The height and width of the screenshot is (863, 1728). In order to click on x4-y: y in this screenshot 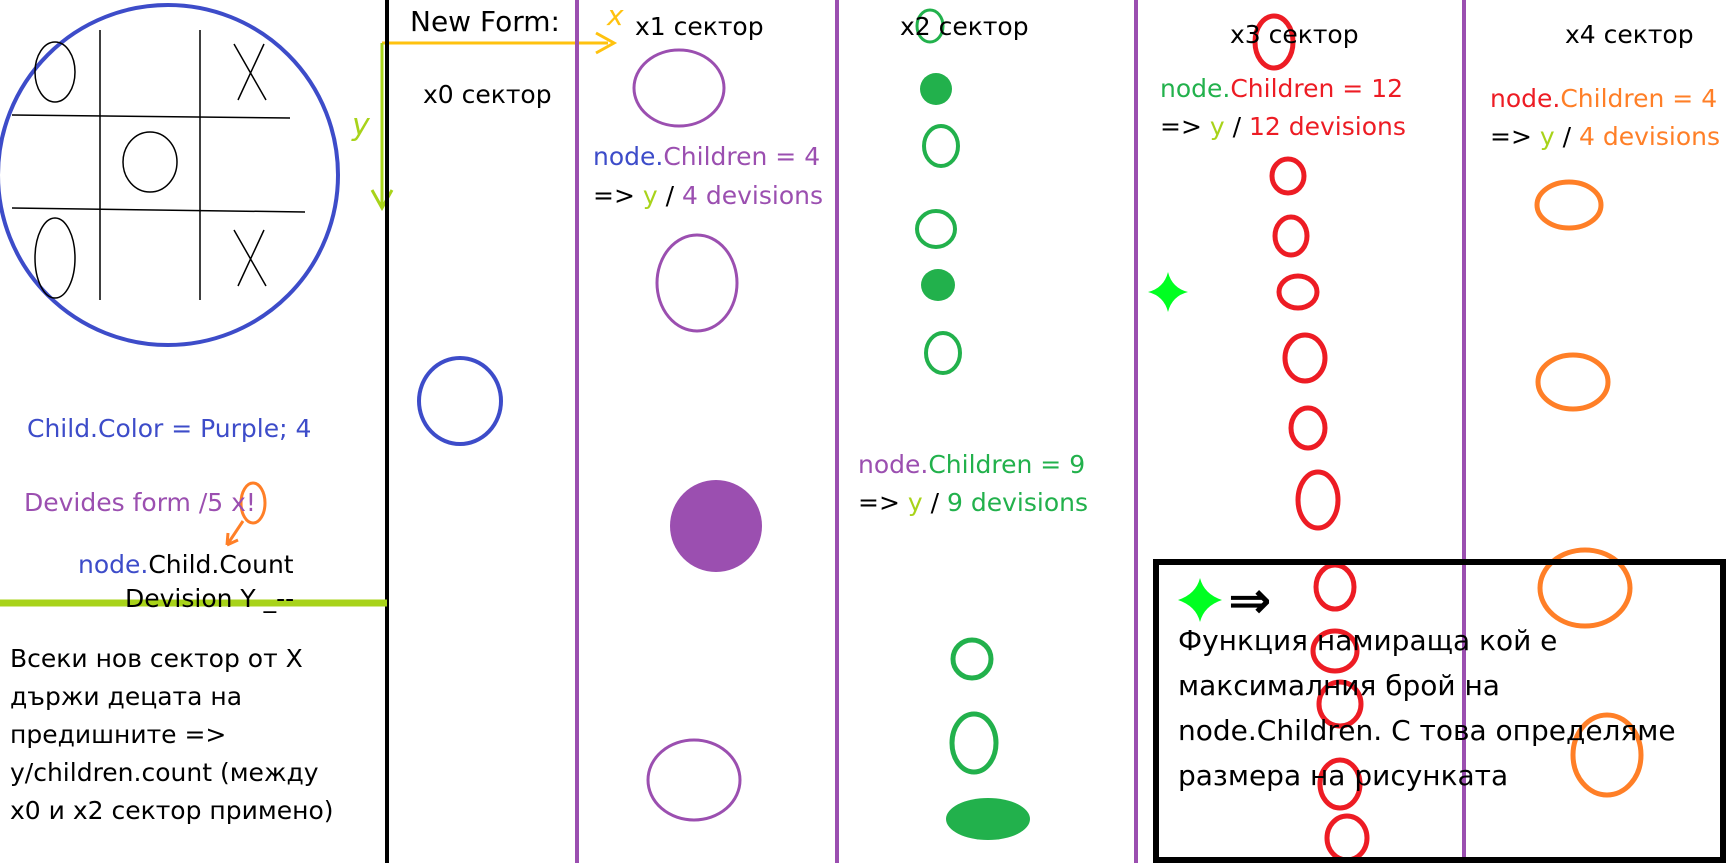, I will do `click(1547, 136)`.